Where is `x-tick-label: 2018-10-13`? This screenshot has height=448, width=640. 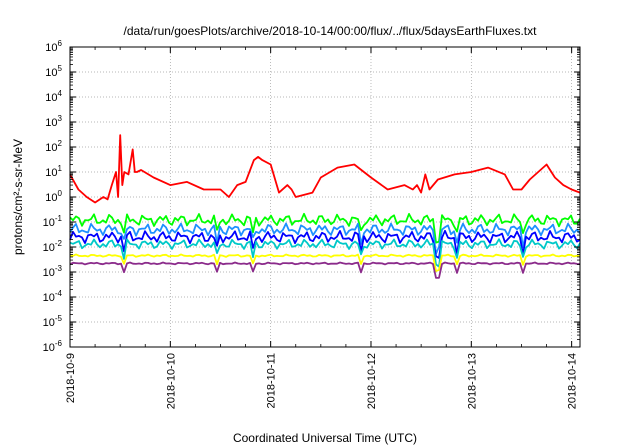
x-tick-label: 2018-10-13 is located at coordinates (472, 381).